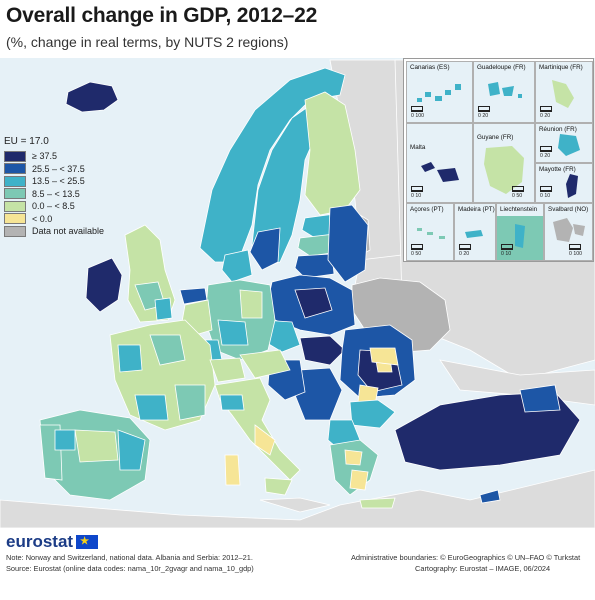 This screenshot has height=600, width=595. I want to click on inset-mayotte: Mayotte (FR) 0 10, so click(564, 183).